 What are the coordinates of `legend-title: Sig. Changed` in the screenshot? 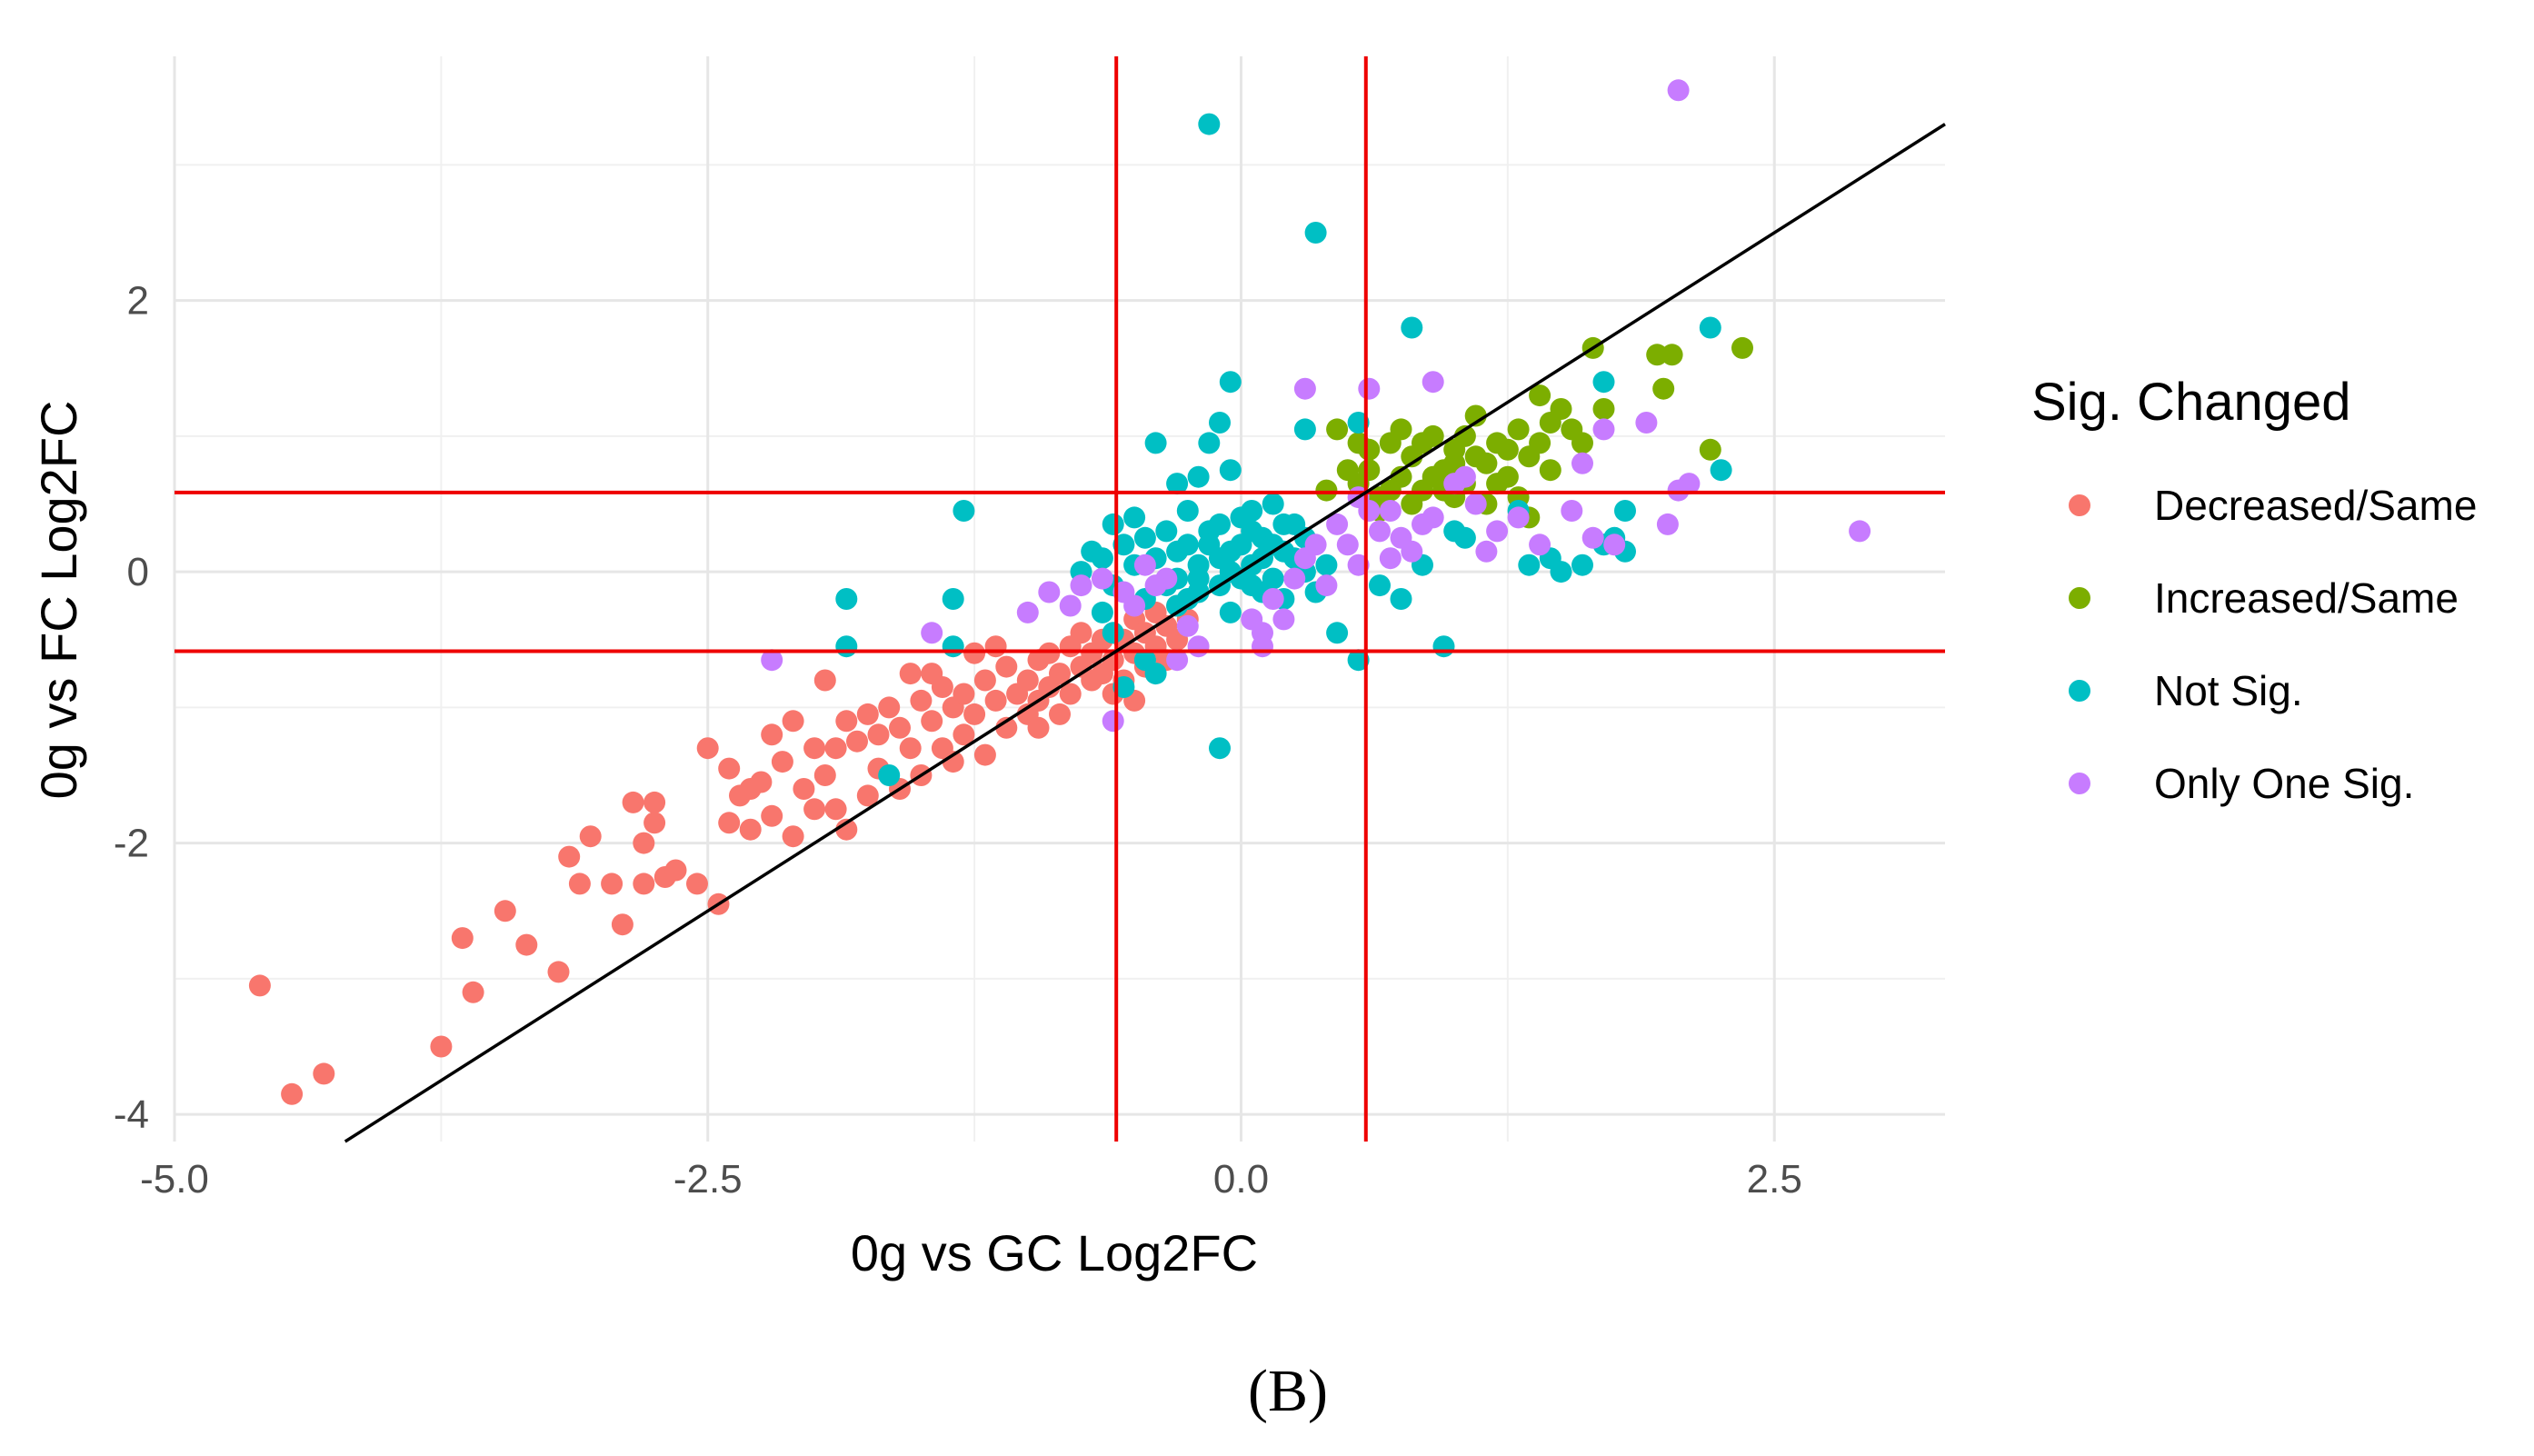 It's located at (2191, 403).